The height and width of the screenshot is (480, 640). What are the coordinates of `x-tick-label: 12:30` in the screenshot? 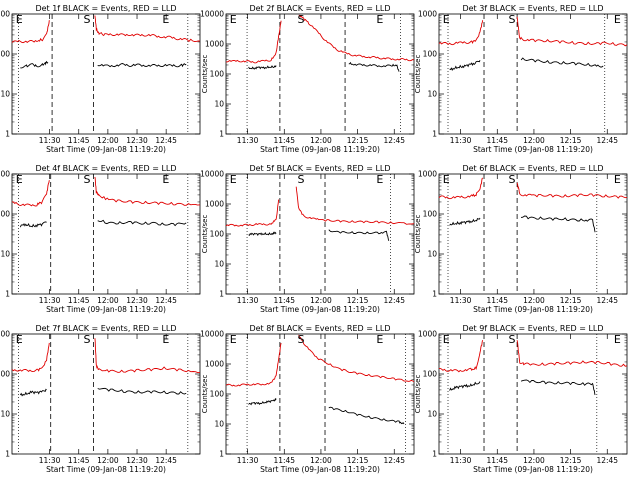 It's located at (137, 460).